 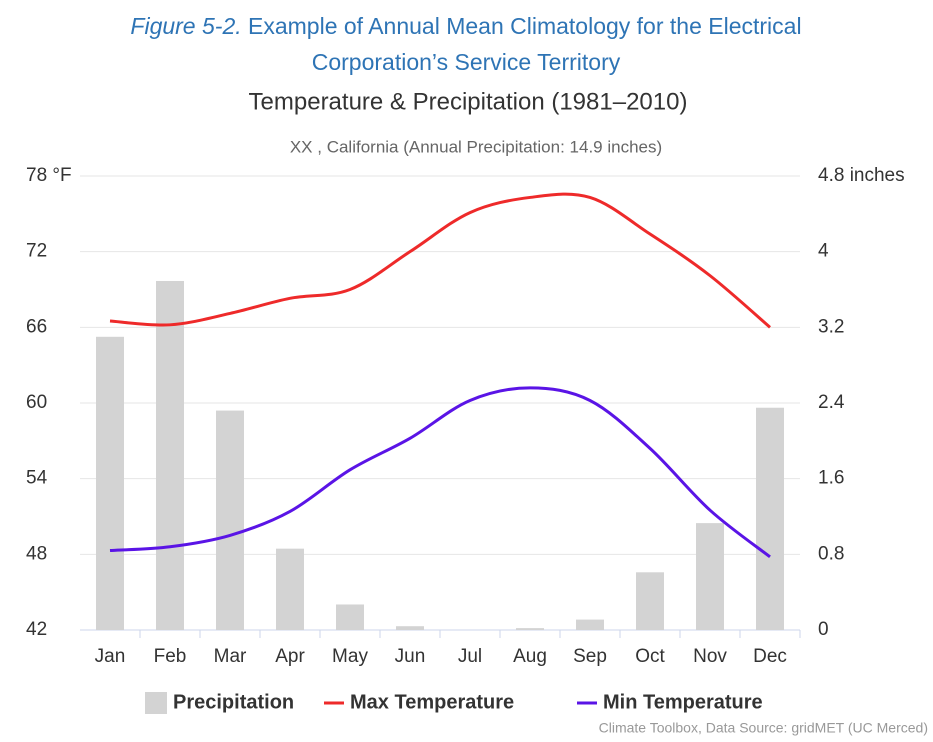 What do you see at coordinates (350, 656) in the screenshot?
I see `x-tick-label: May` at bounding box center [350, 656].